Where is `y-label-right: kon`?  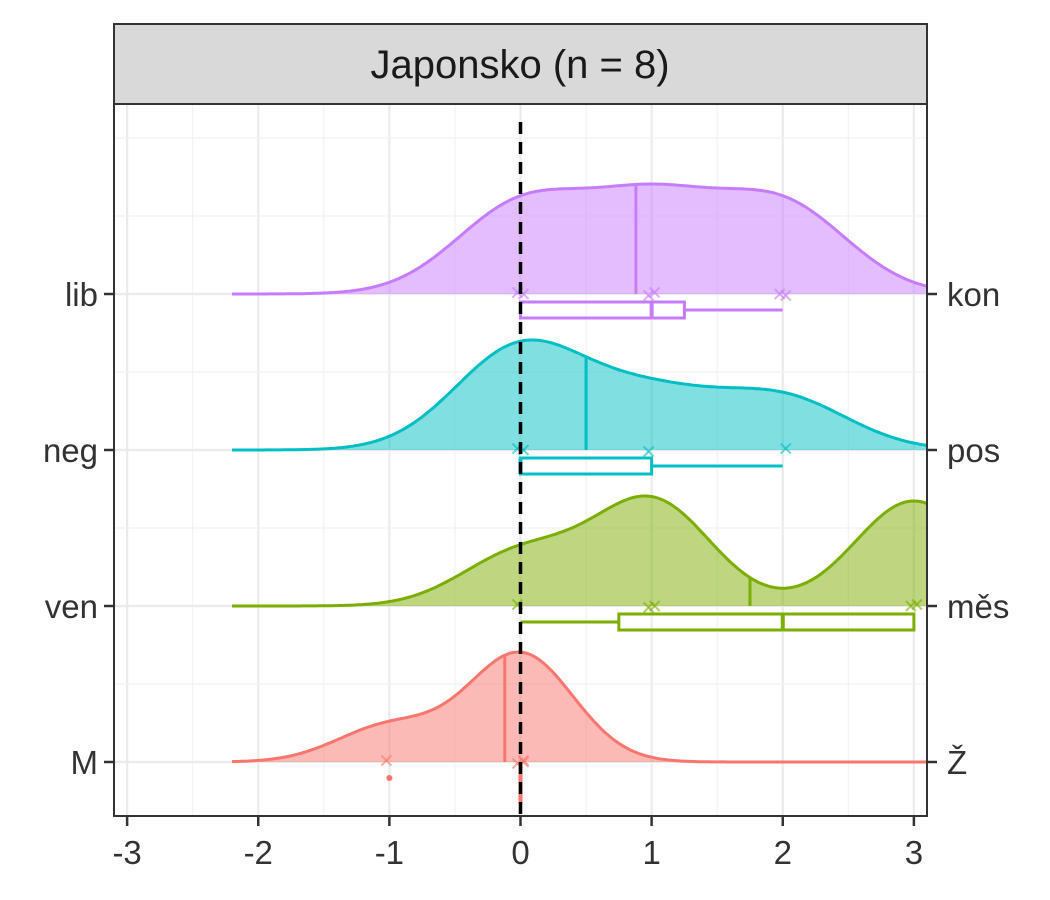
y-label-right: kon is located at coordinates (973, 294).